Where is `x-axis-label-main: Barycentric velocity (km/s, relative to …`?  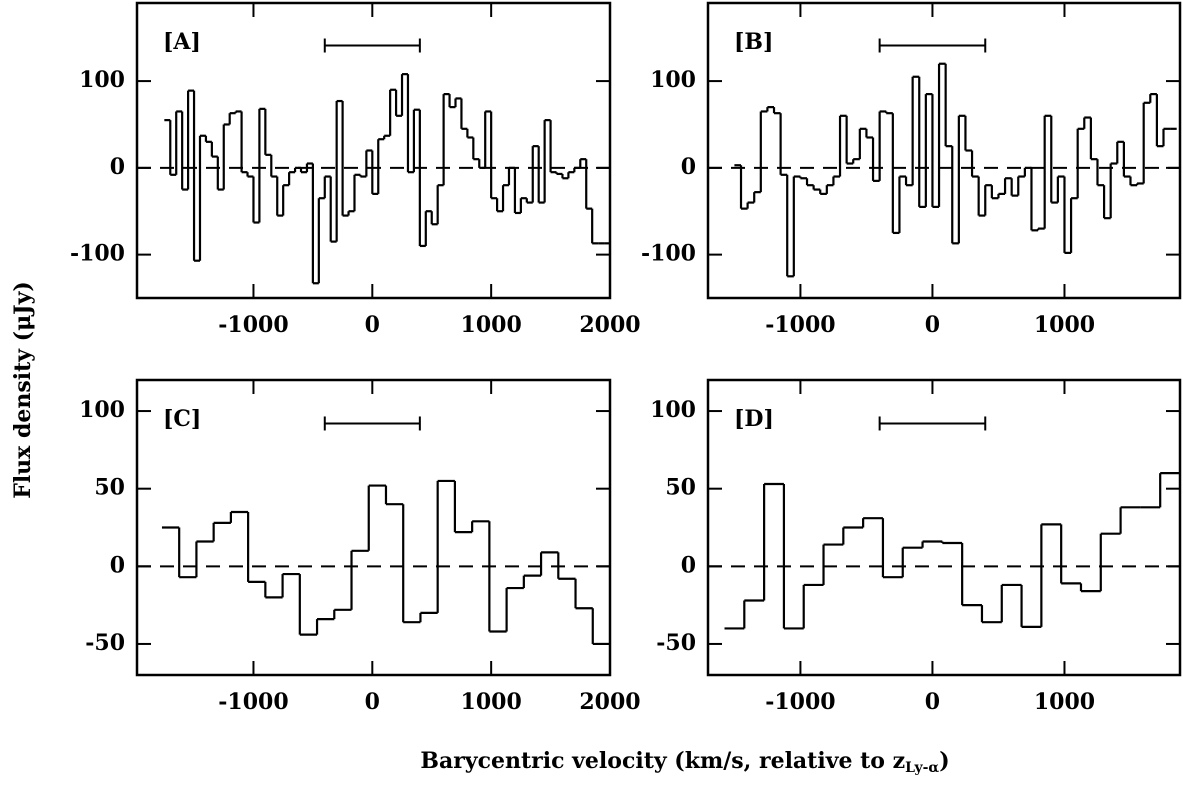 x-axis-label-main: Barycentric velocity (km/s, relative to … is located at coordinates (662, 761).